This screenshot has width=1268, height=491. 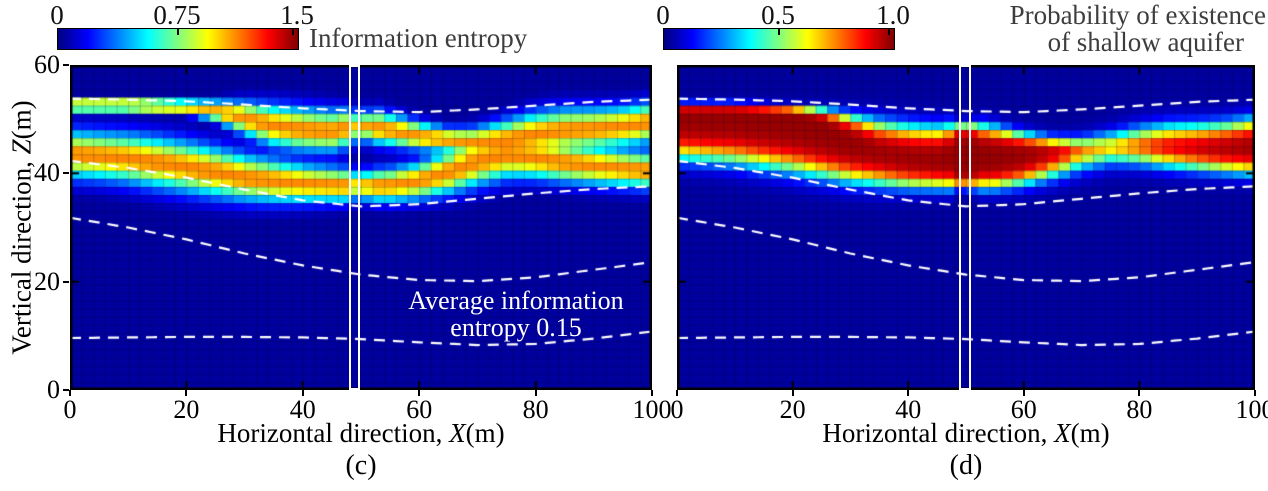 I want to click on x-axis-label-d-text: Horizontal direction,, so click(x=938, y=433).